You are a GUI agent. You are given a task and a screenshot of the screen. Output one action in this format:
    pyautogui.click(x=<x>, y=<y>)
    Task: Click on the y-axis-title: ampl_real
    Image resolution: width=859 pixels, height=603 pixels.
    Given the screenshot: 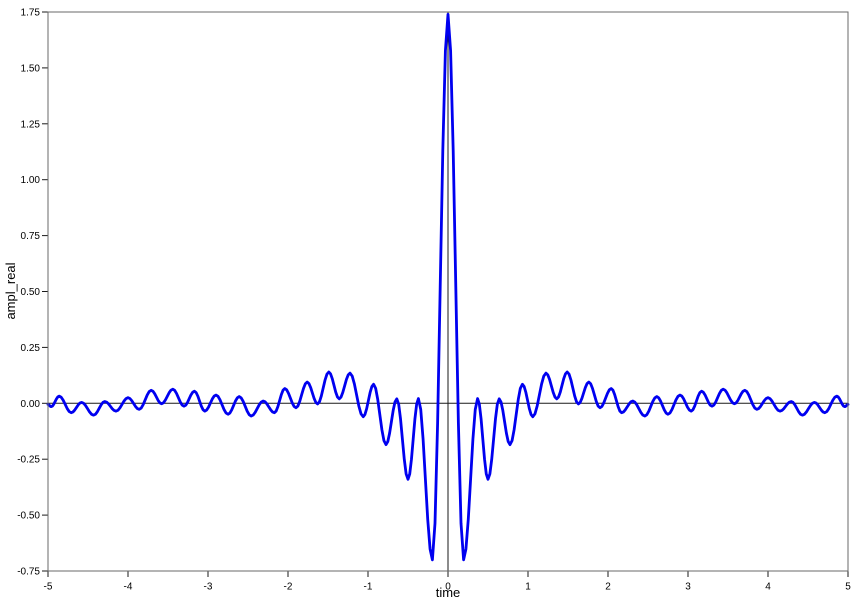 What is the action you would take?
    pyautogui.click(x=10, y=290)
    